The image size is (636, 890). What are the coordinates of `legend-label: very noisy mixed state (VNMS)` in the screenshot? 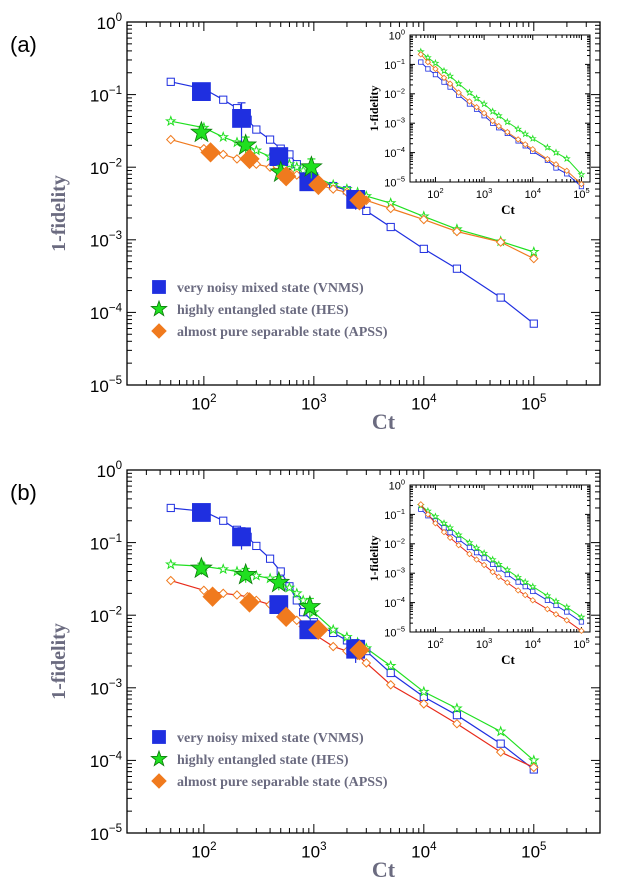 It's located at (270, 288).